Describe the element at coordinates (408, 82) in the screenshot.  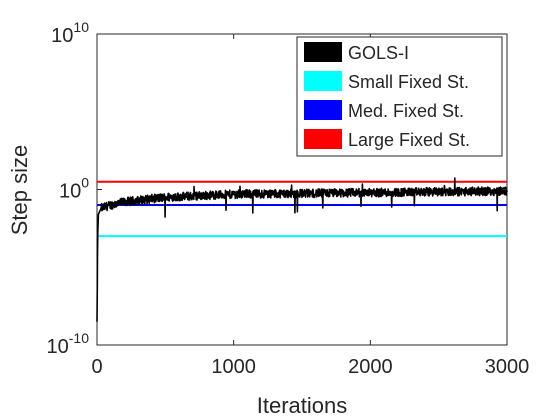
I see `legend-label: Small Fixed St.` at that location.